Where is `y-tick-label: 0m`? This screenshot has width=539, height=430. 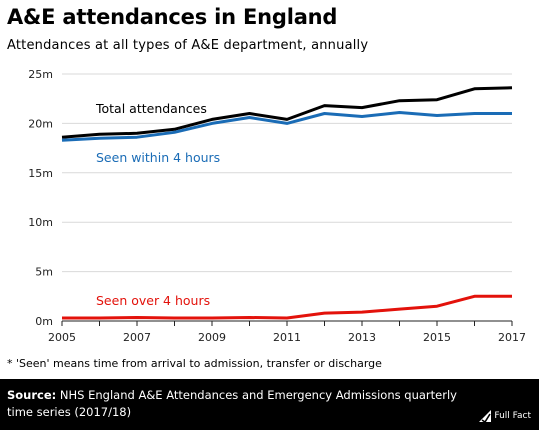 y-tick-label: 0m is located at coordinates (44, 321).